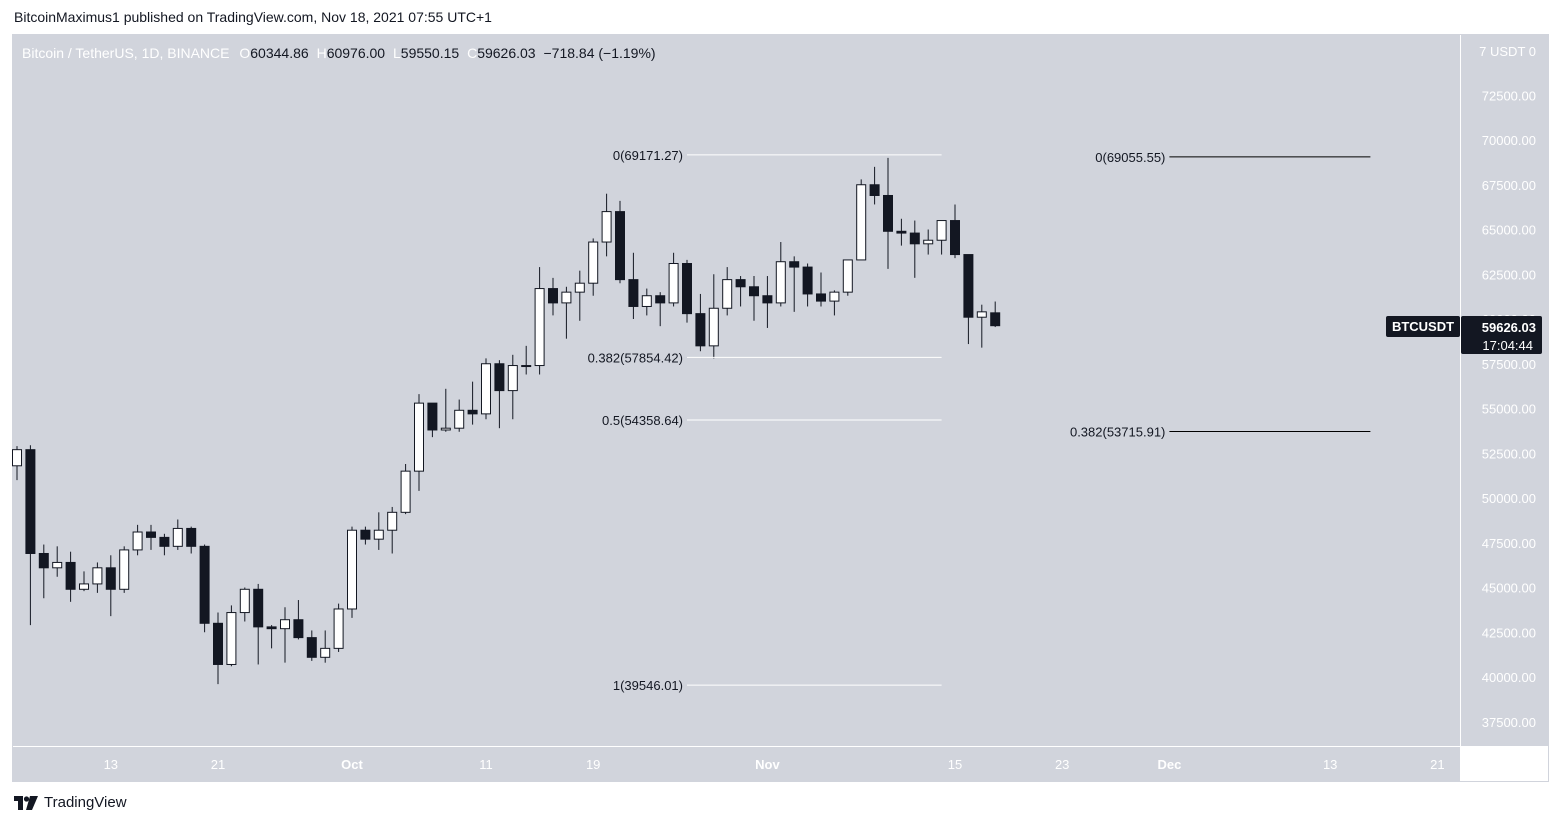  What do you see at coordinates (648, 155) in the screenshot?
I see `fib-level-label: 0(69171.27)` at bounding box center [648, 155].